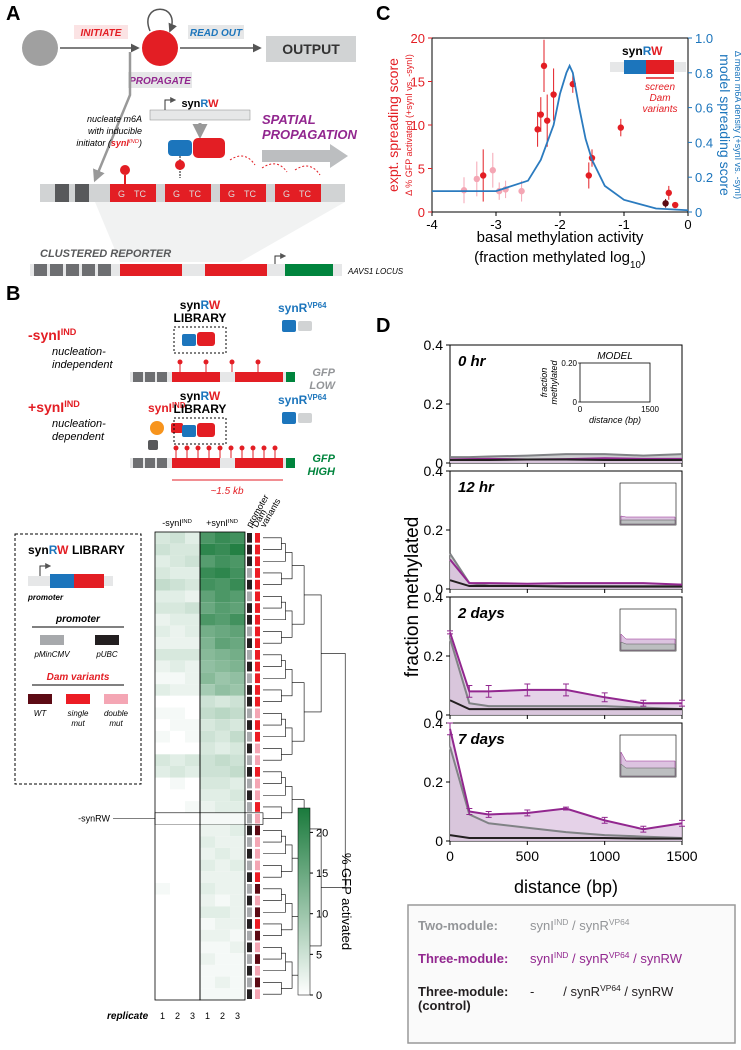 This screenshot has height=1050, width=741. Describe the element at coordinates (204, 305) in the screenshot. I see `text-part: R` at that location.